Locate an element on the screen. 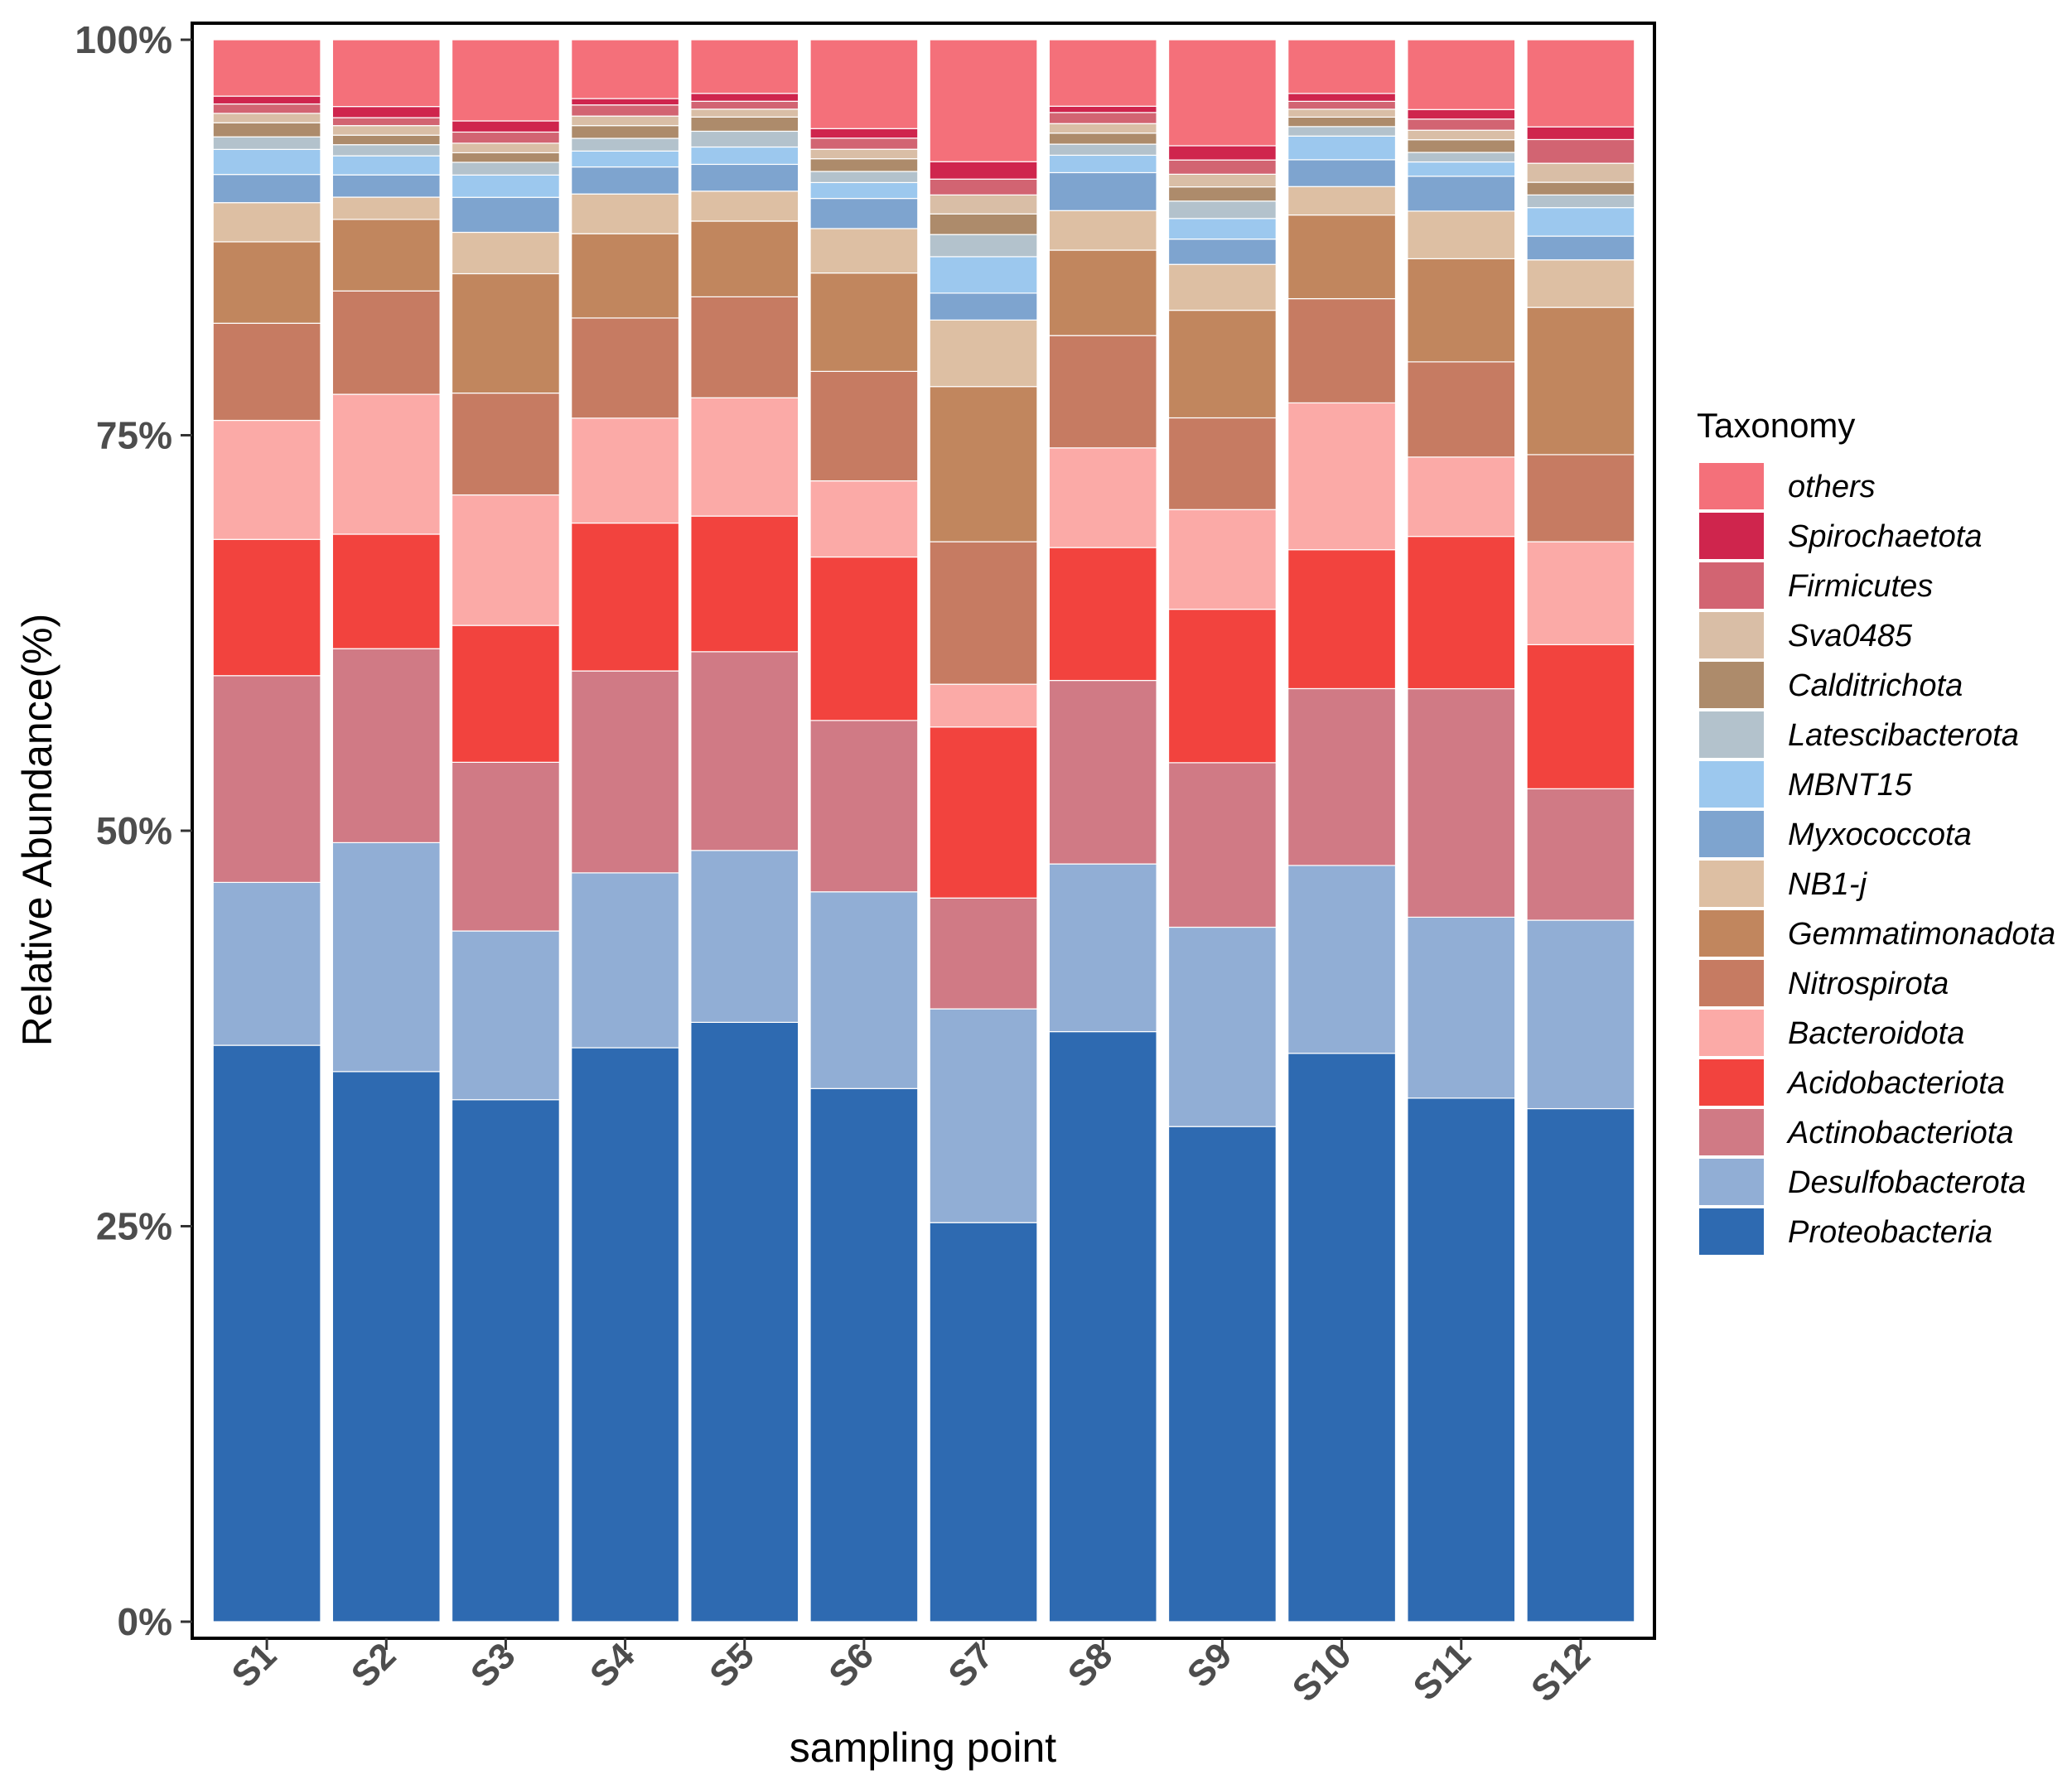  y-tick-label: 75% is located at coordinates (134, 435).